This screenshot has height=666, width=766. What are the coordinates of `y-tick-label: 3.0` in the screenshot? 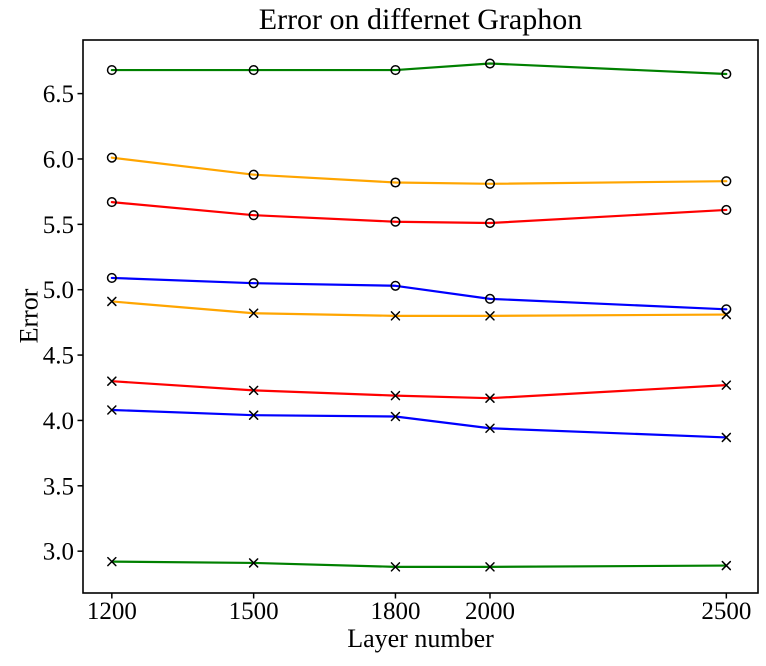 It's located at (58, 552).